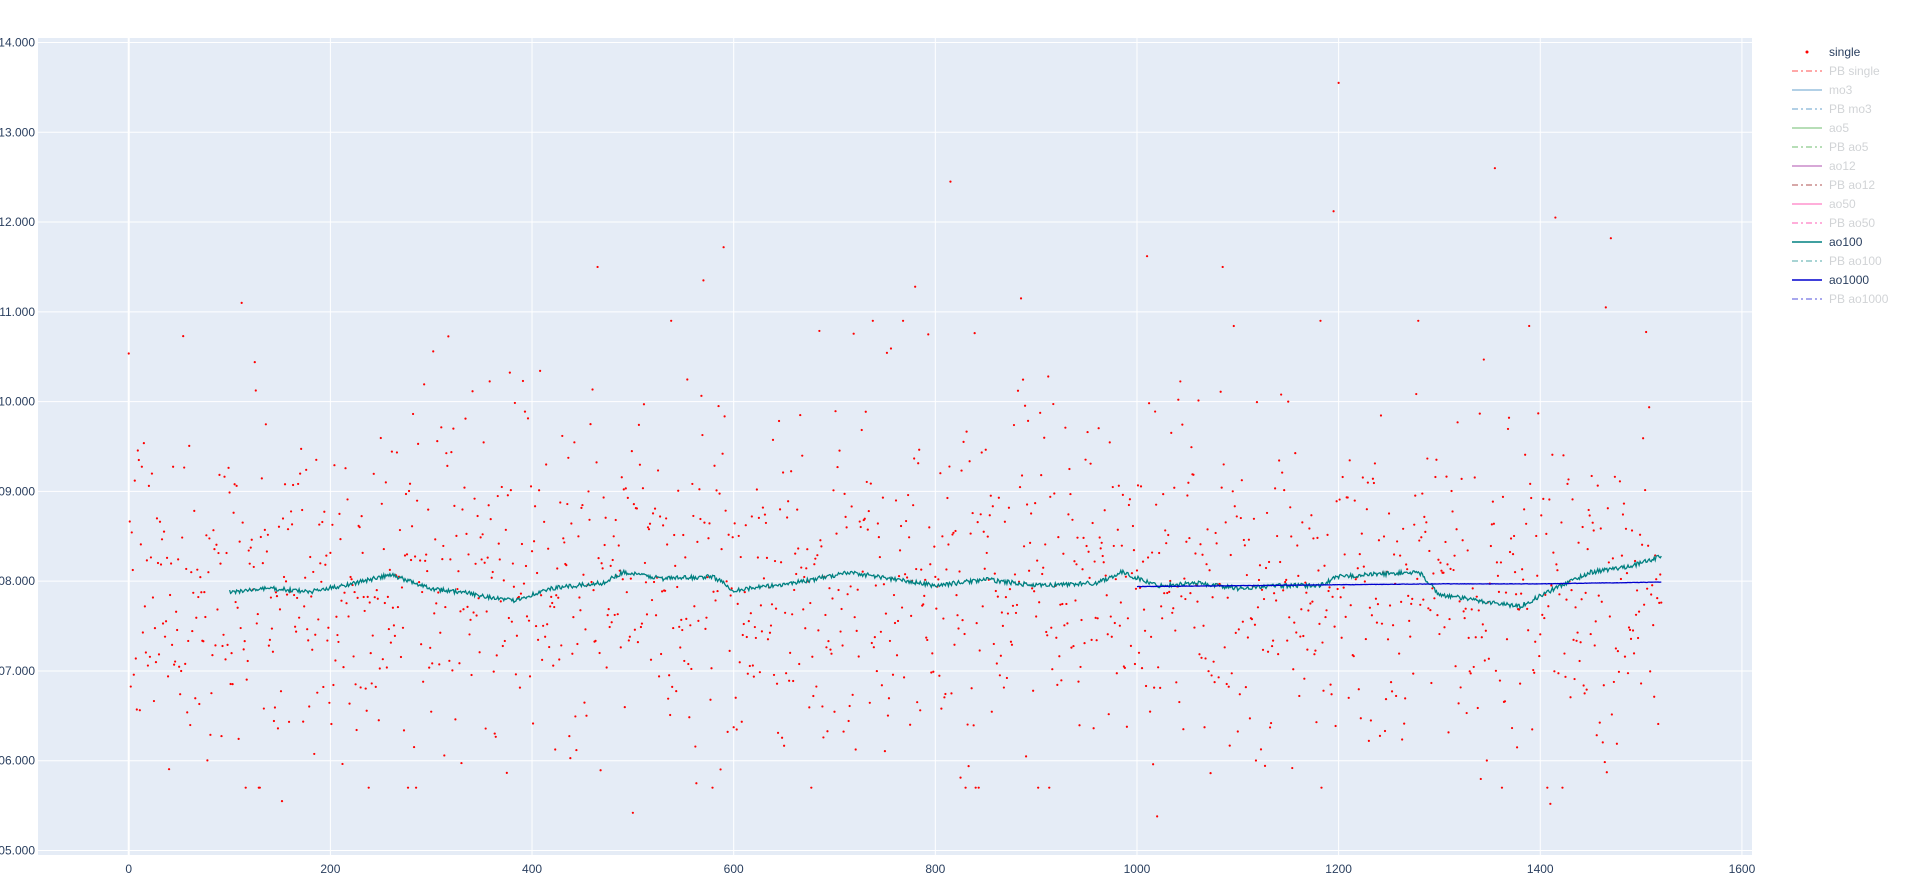  What do you see at coordinates (1859, 299) in the screenshot?
I see `legend-label: PB ao1000` at bounding box center [1859, 299].